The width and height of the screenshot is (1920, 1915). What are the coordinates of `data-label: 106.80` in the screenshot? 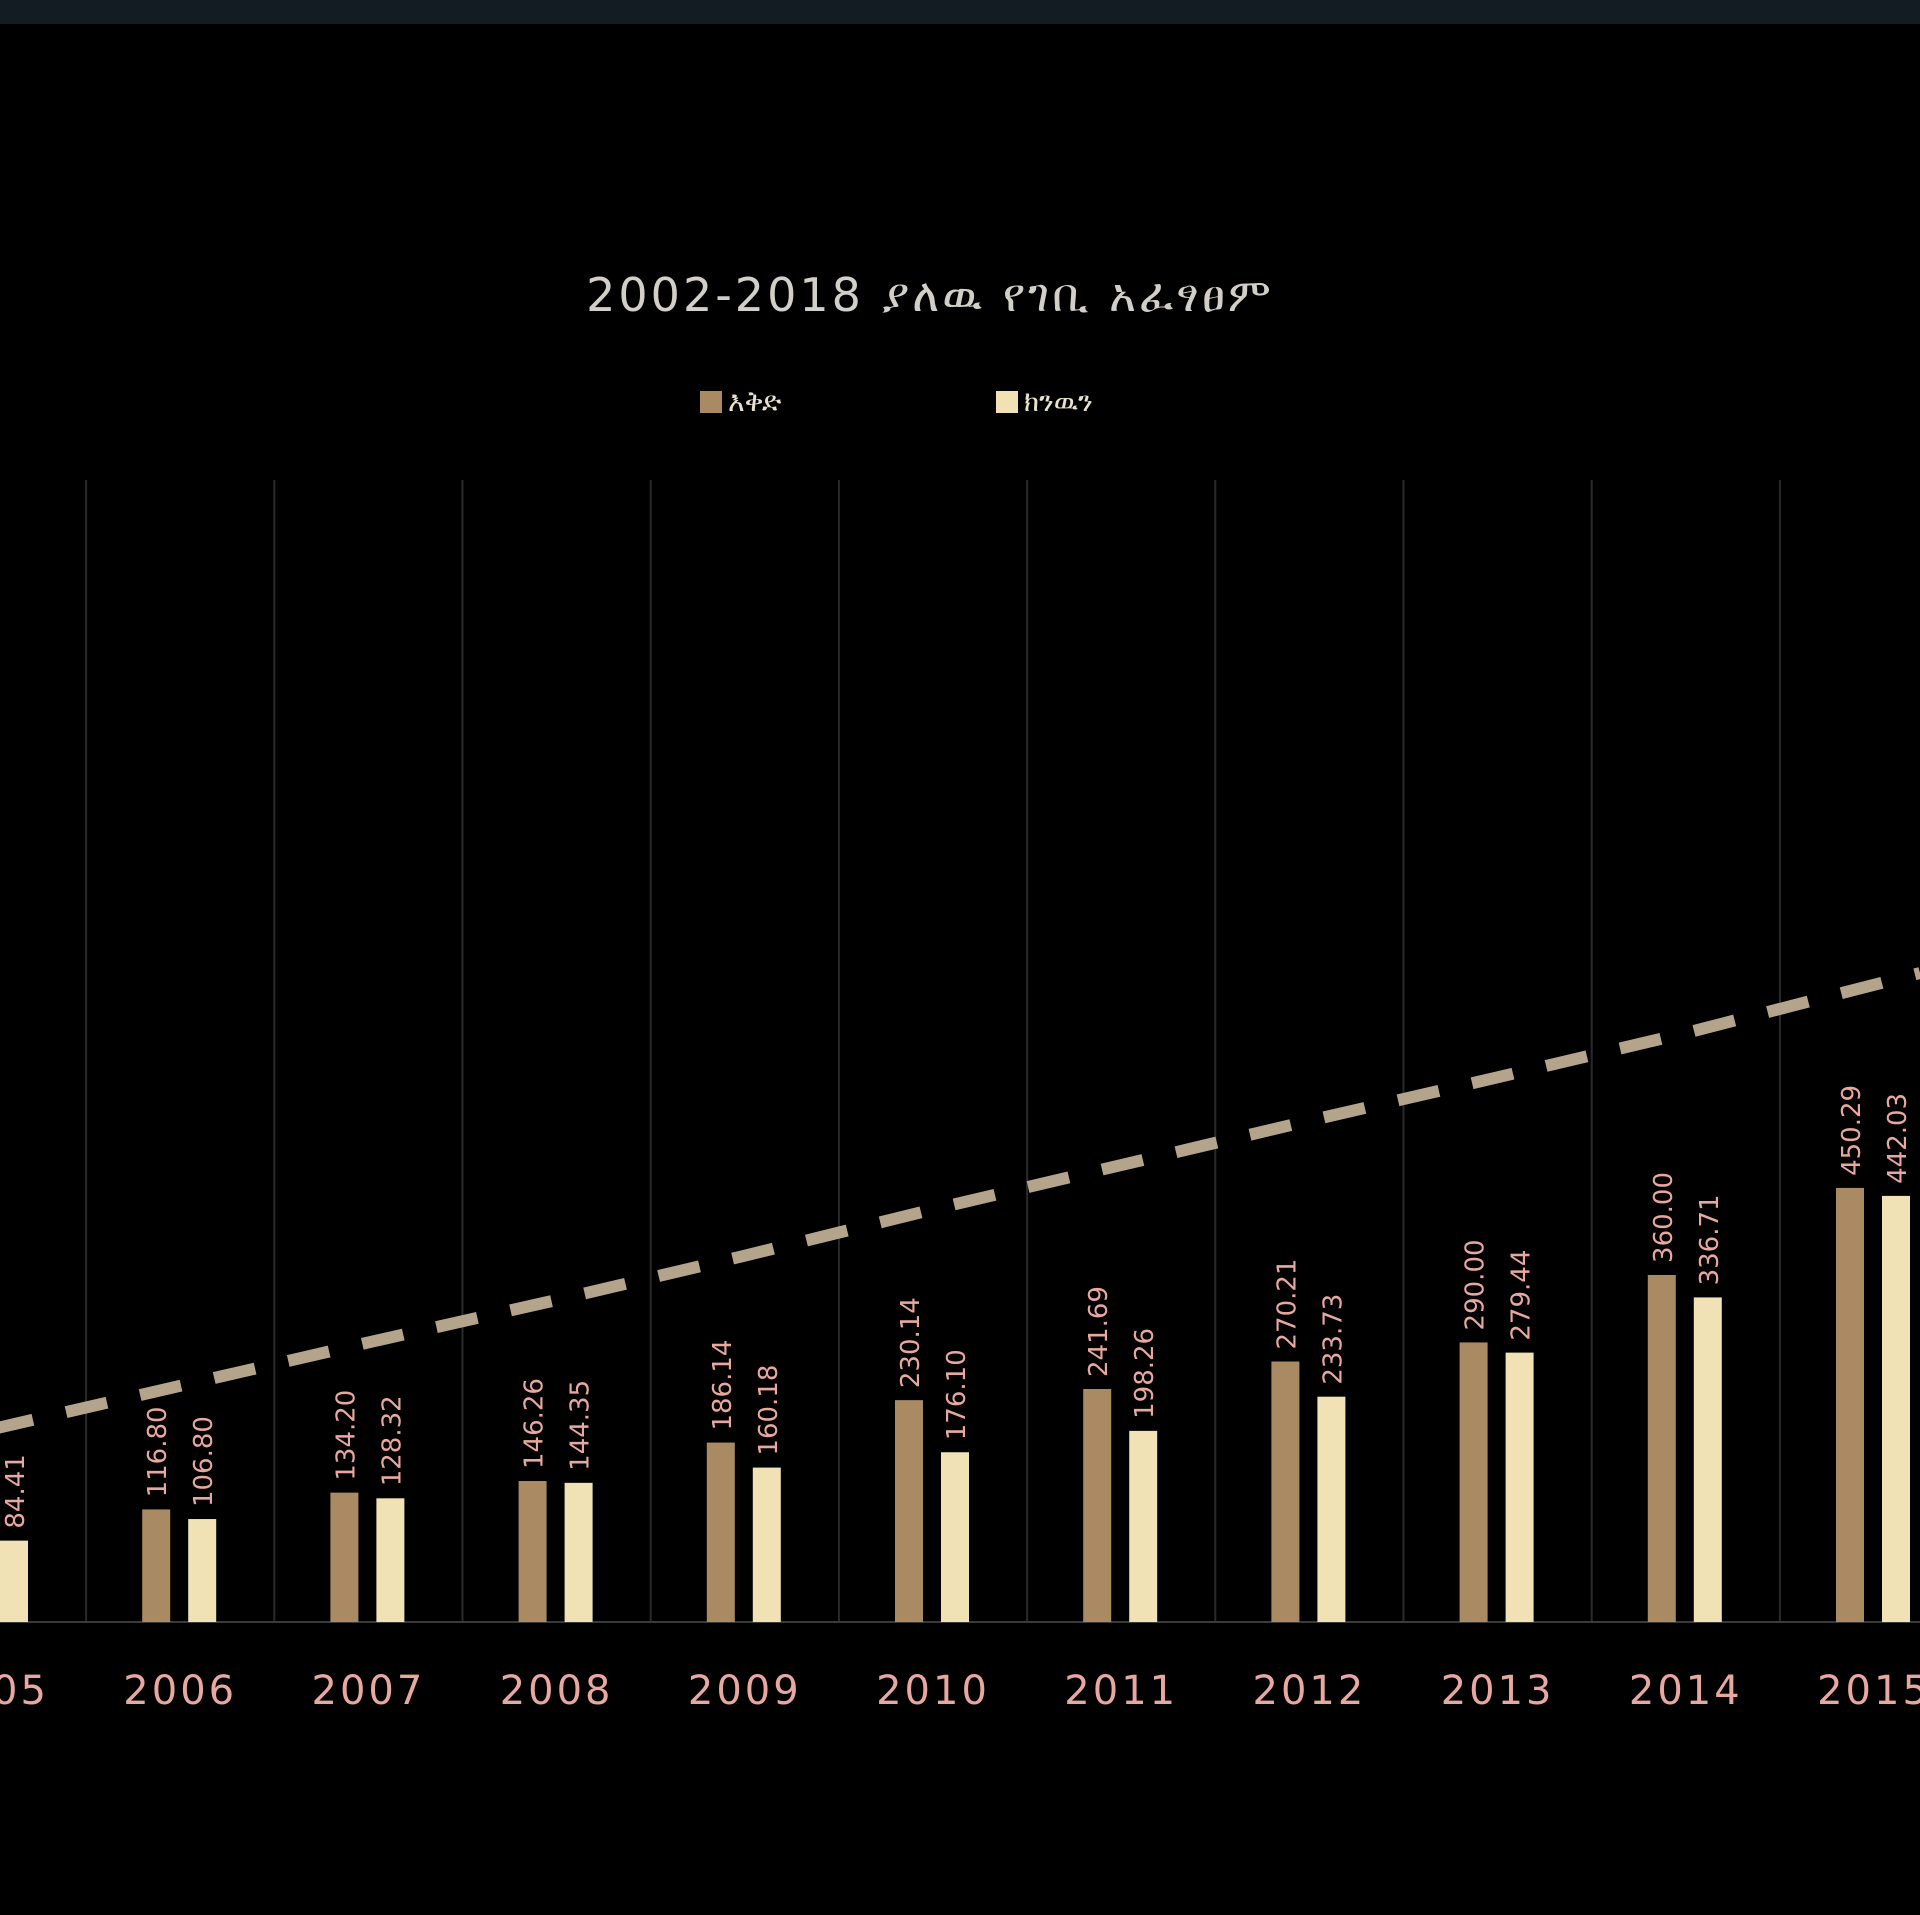 It's located at (204, 1461).